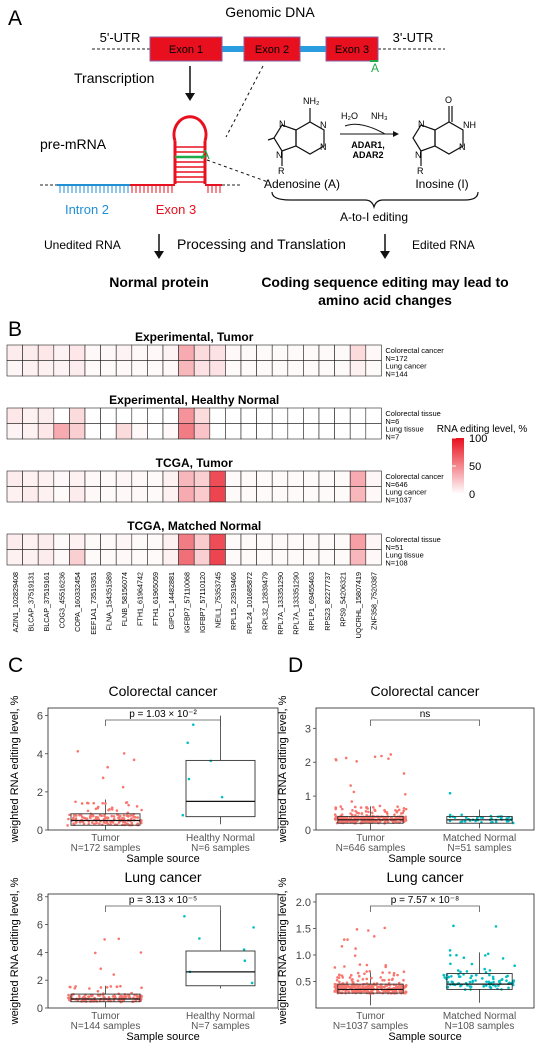 This screenshot has height=1048, width=550. What do you see at coordinates (272, 49) in the screenshot?
I see `exon2-box` at bounding box center [272, 49].